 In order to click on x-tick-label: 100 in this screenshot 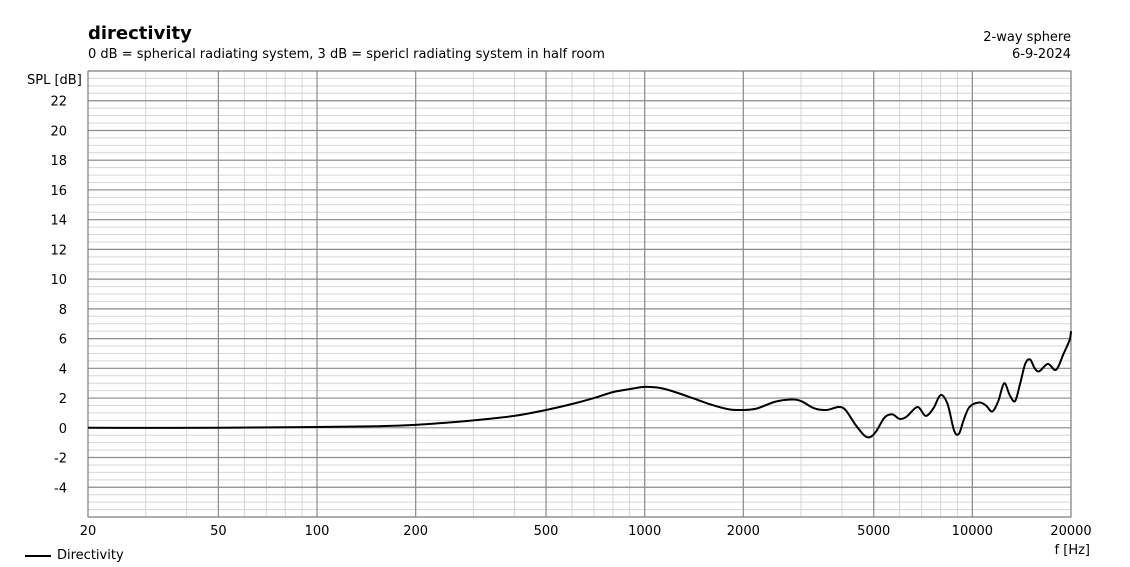, I will do `click(317, 531)`.